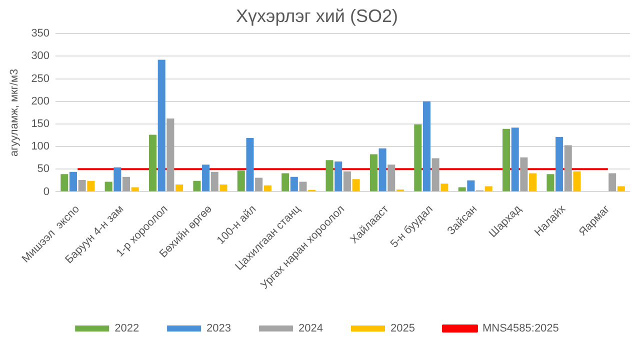  Describe the element at coordinates (40, 124) in the screenshot. I see `y-tick-label: 150` at that location.